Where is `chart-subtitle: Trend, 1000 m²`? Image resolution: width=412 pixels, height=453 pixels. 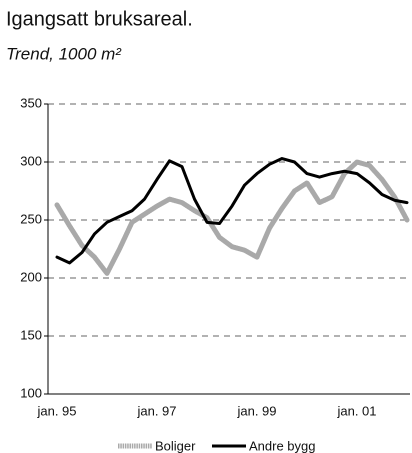 chart-subtitle: Trend, 1000 m² is located at coordinates (64, 53).